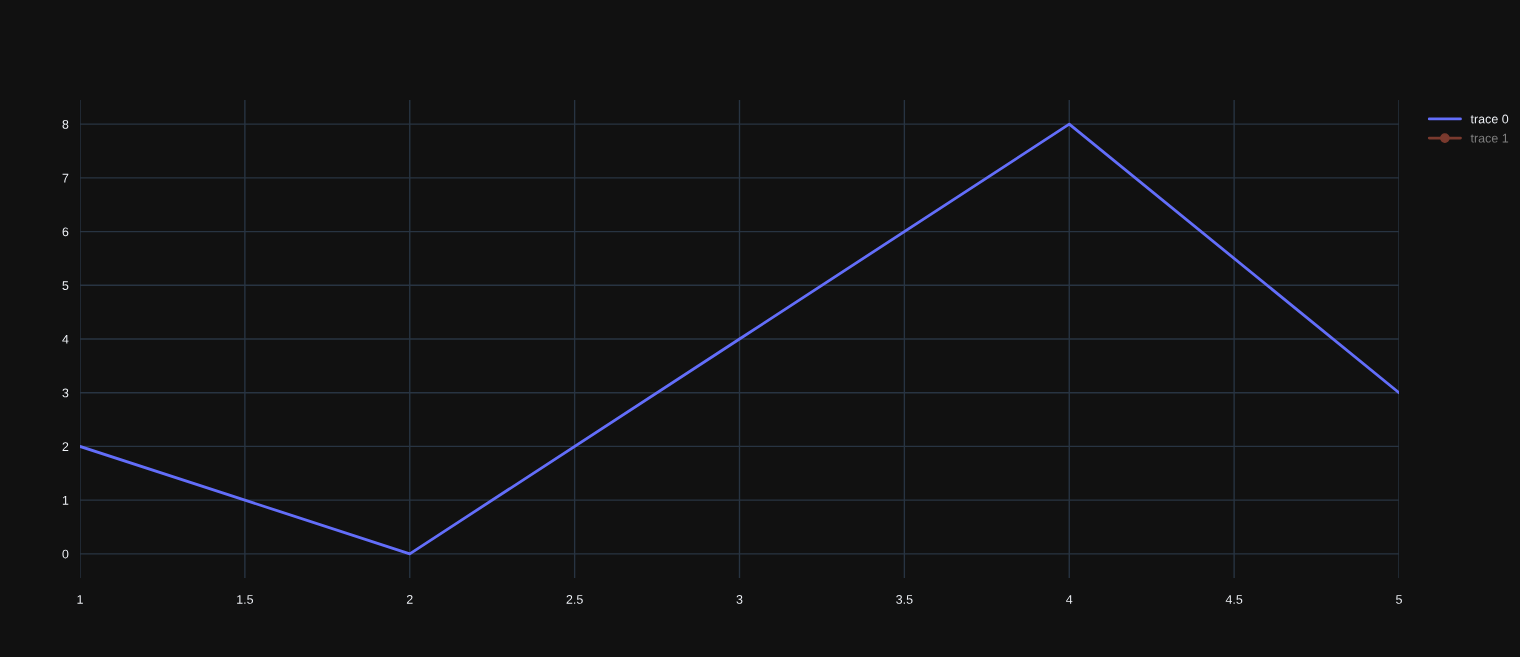 This screenshot has height=657, width=1520. I want to click on y-tick-label: 4, so click(65, 339).